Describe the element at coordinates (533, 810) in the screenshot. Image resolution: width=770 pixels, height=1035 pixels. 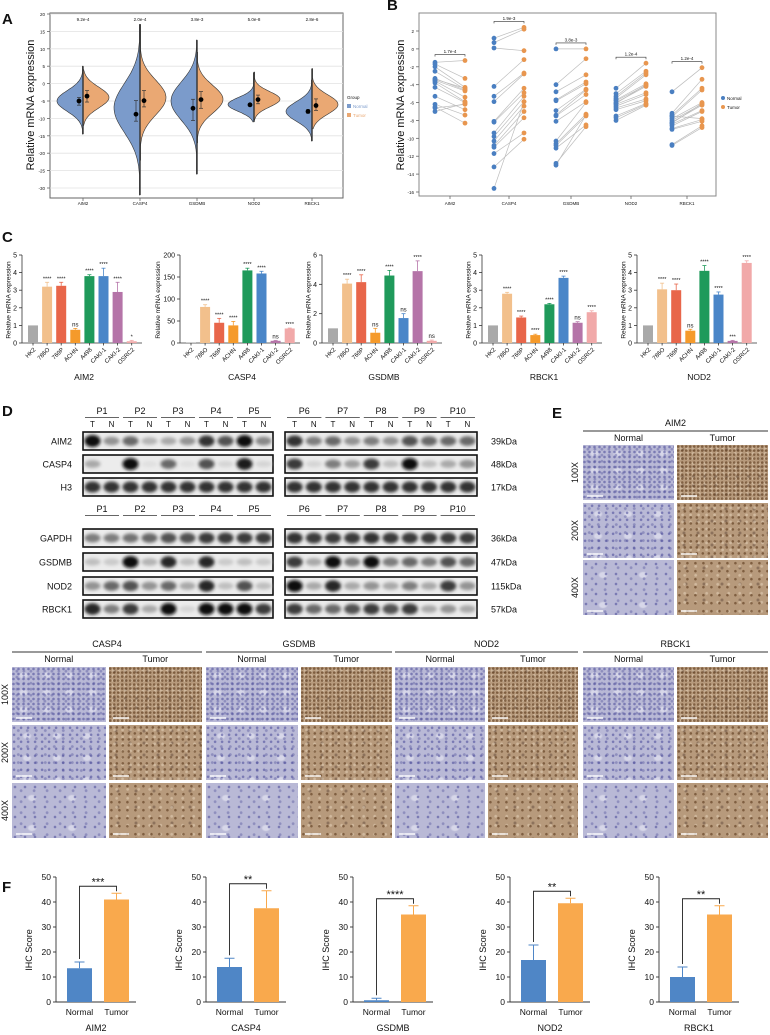
I see `ihc-image-nod2-tumor-400x` at that location.